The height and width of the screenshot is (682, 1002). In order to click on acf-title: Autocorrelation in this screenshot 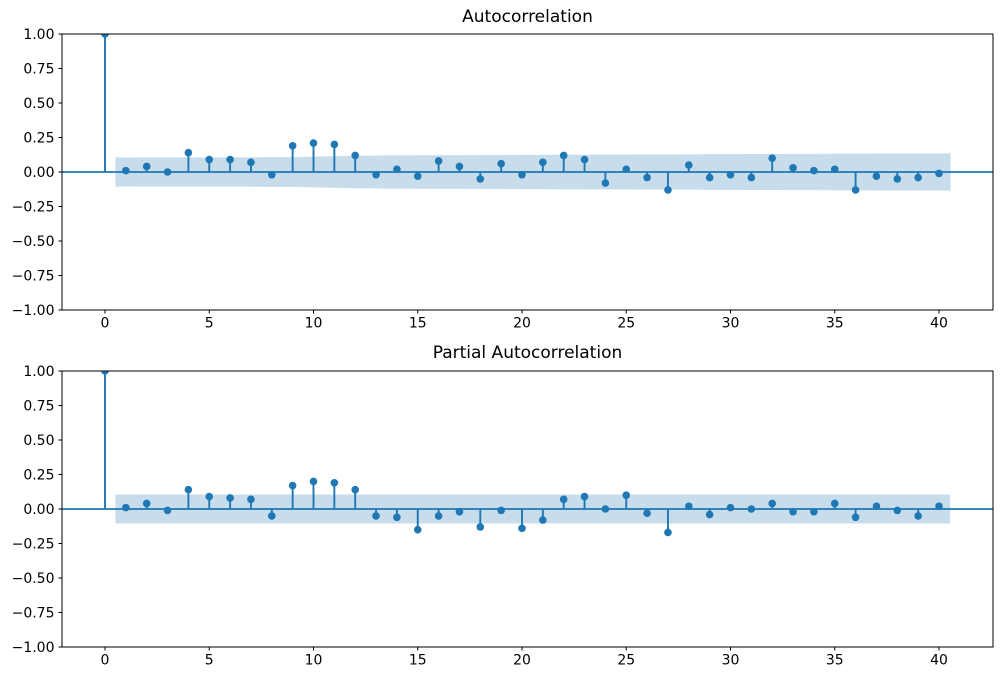, I will do `click(527, 17)`.